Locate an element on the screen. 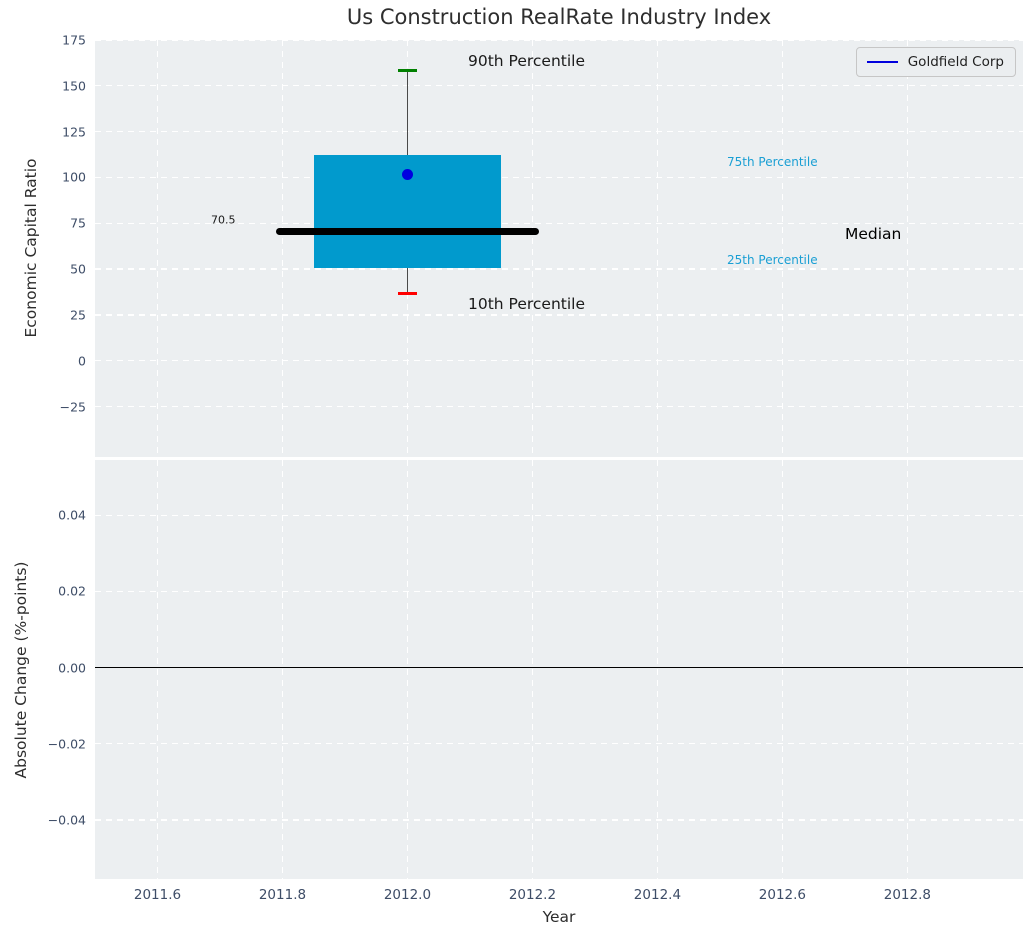  annotation-75th-percentile: 75th Percentile is located at coordinates (772, 162).